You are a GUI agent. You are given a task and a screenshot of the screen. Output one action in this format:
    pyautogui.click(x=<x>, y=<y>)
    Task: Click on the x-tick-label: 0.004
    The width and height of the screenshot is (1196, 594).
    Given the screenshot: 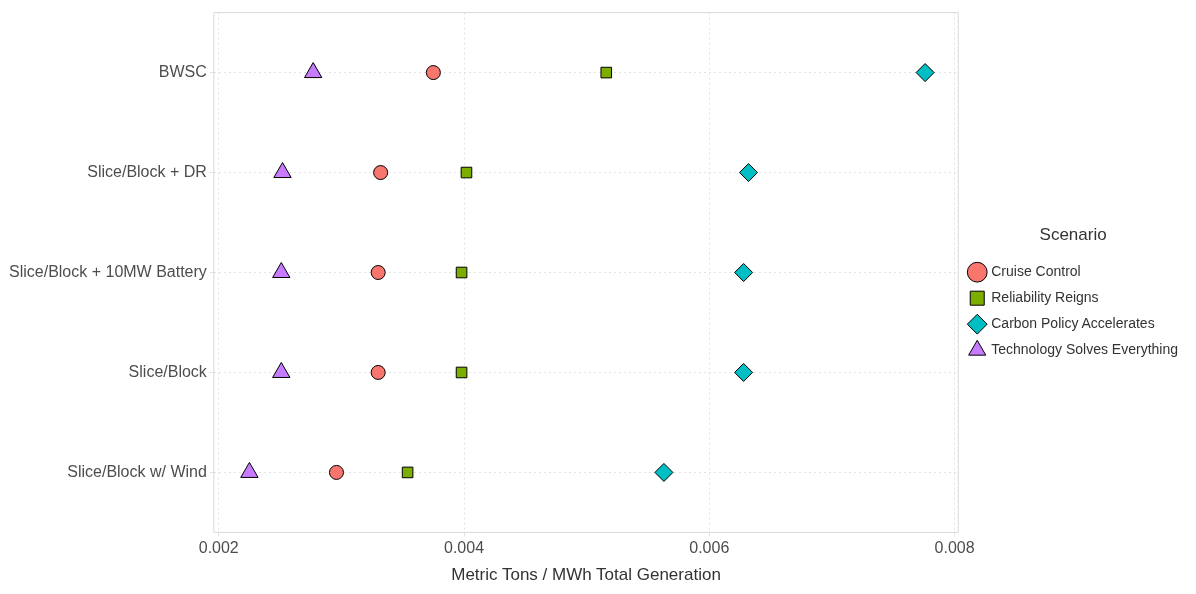 What is the action you would take?
    pyautogui.click(x=464, y=548)
    